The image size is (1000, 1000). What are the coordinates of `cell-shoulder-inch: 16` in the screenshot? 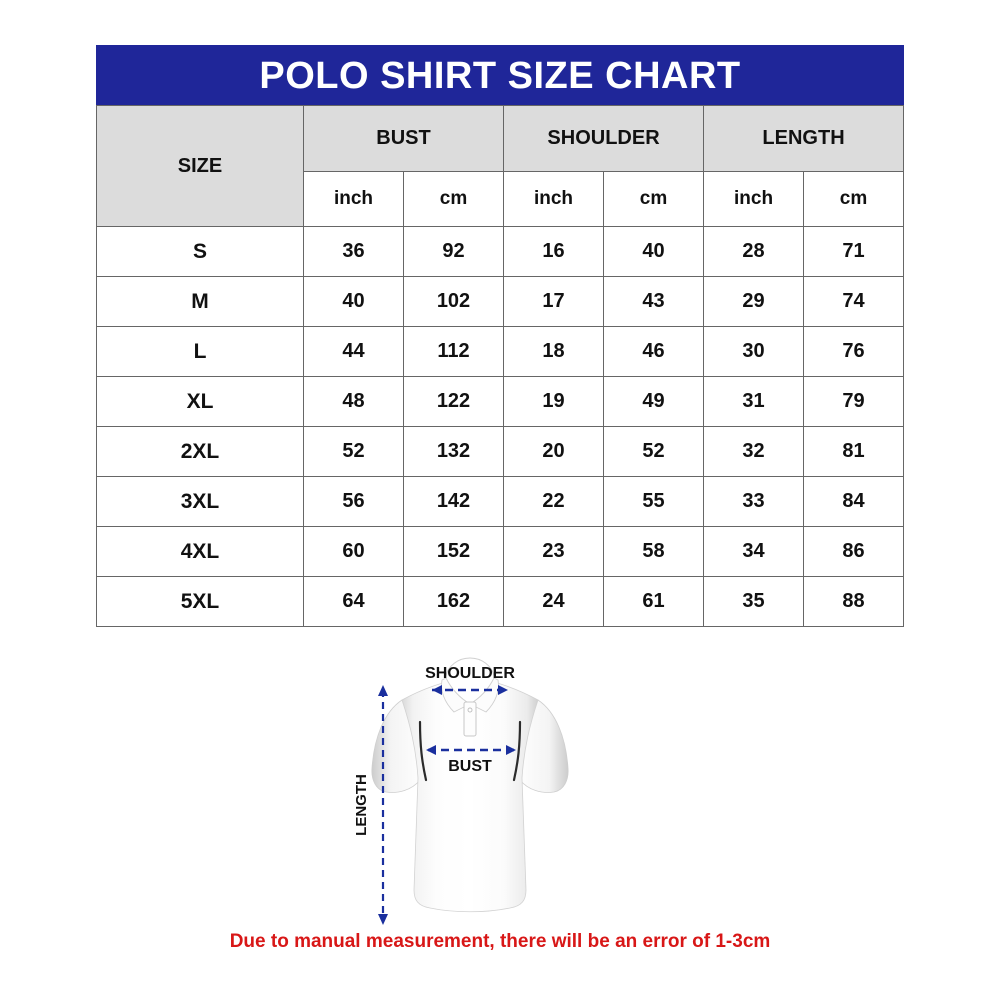 It's located at (554, 251).